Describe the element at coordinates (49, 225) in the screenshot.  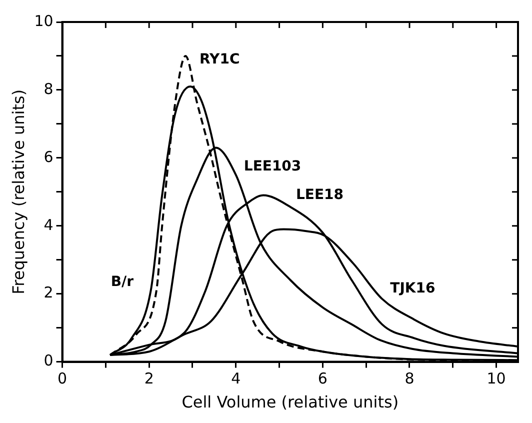
I see `y-tick-label: 4` at that location.